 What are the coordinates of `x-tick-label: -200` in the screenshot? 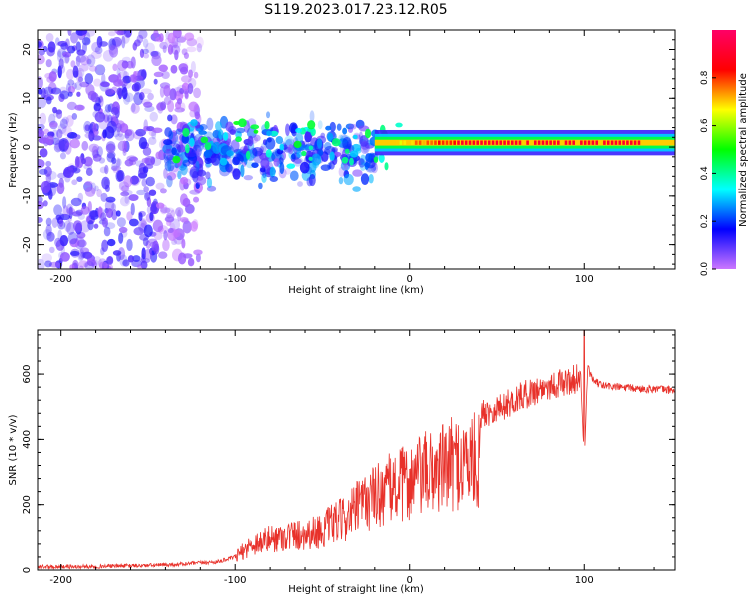 It's located at (60, 580).